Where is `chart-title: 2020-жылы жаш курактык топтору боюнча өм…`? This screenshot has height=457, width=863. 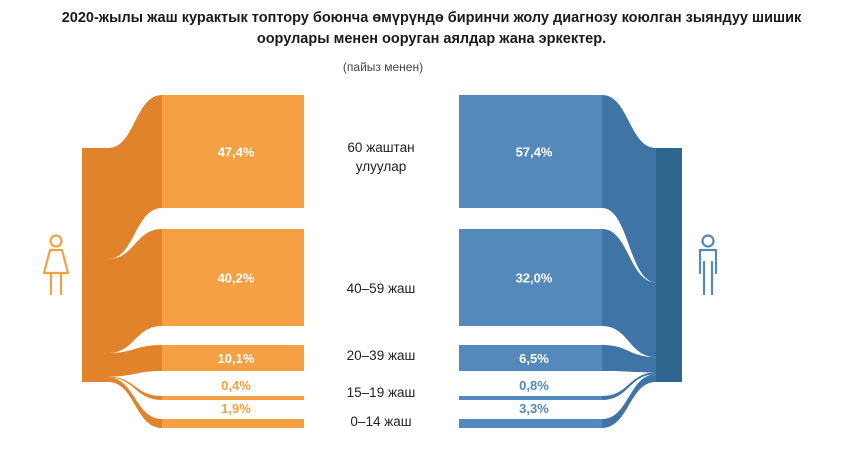 chart-title: 2020-жылы жаш курактык топтору боюнча өм… is located at coordinates (431, 29).